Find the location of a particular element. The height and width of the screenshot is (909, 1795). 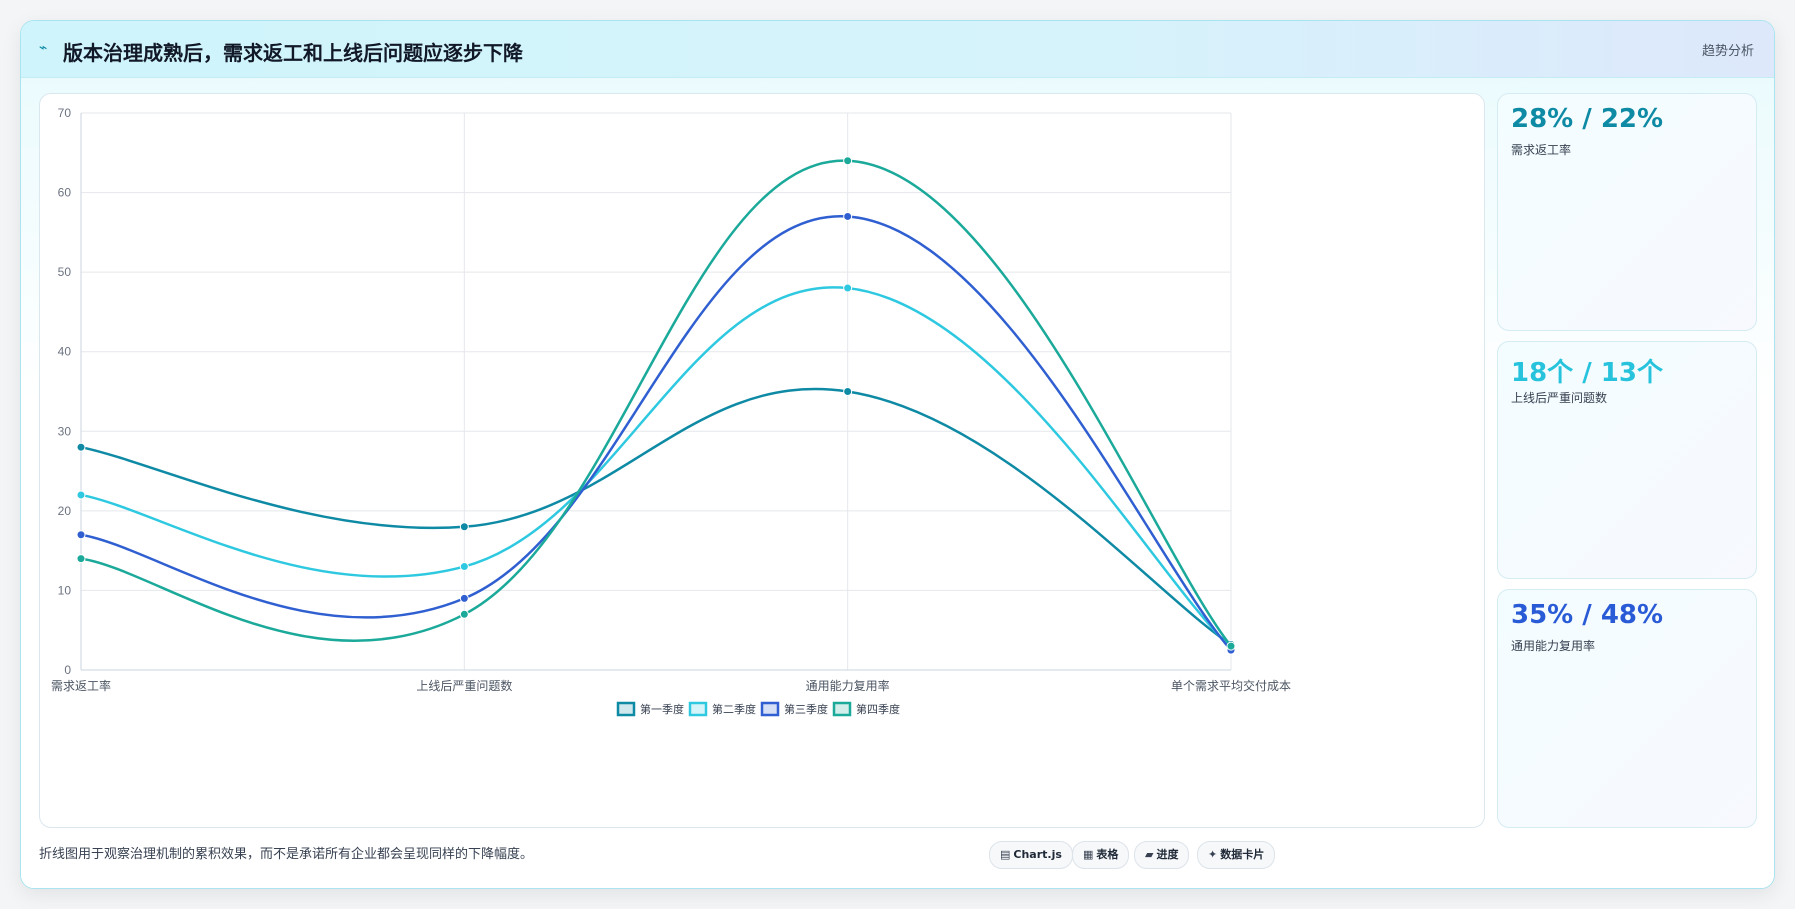

chip-label: 表格 is located at coordinates (1107, 854).